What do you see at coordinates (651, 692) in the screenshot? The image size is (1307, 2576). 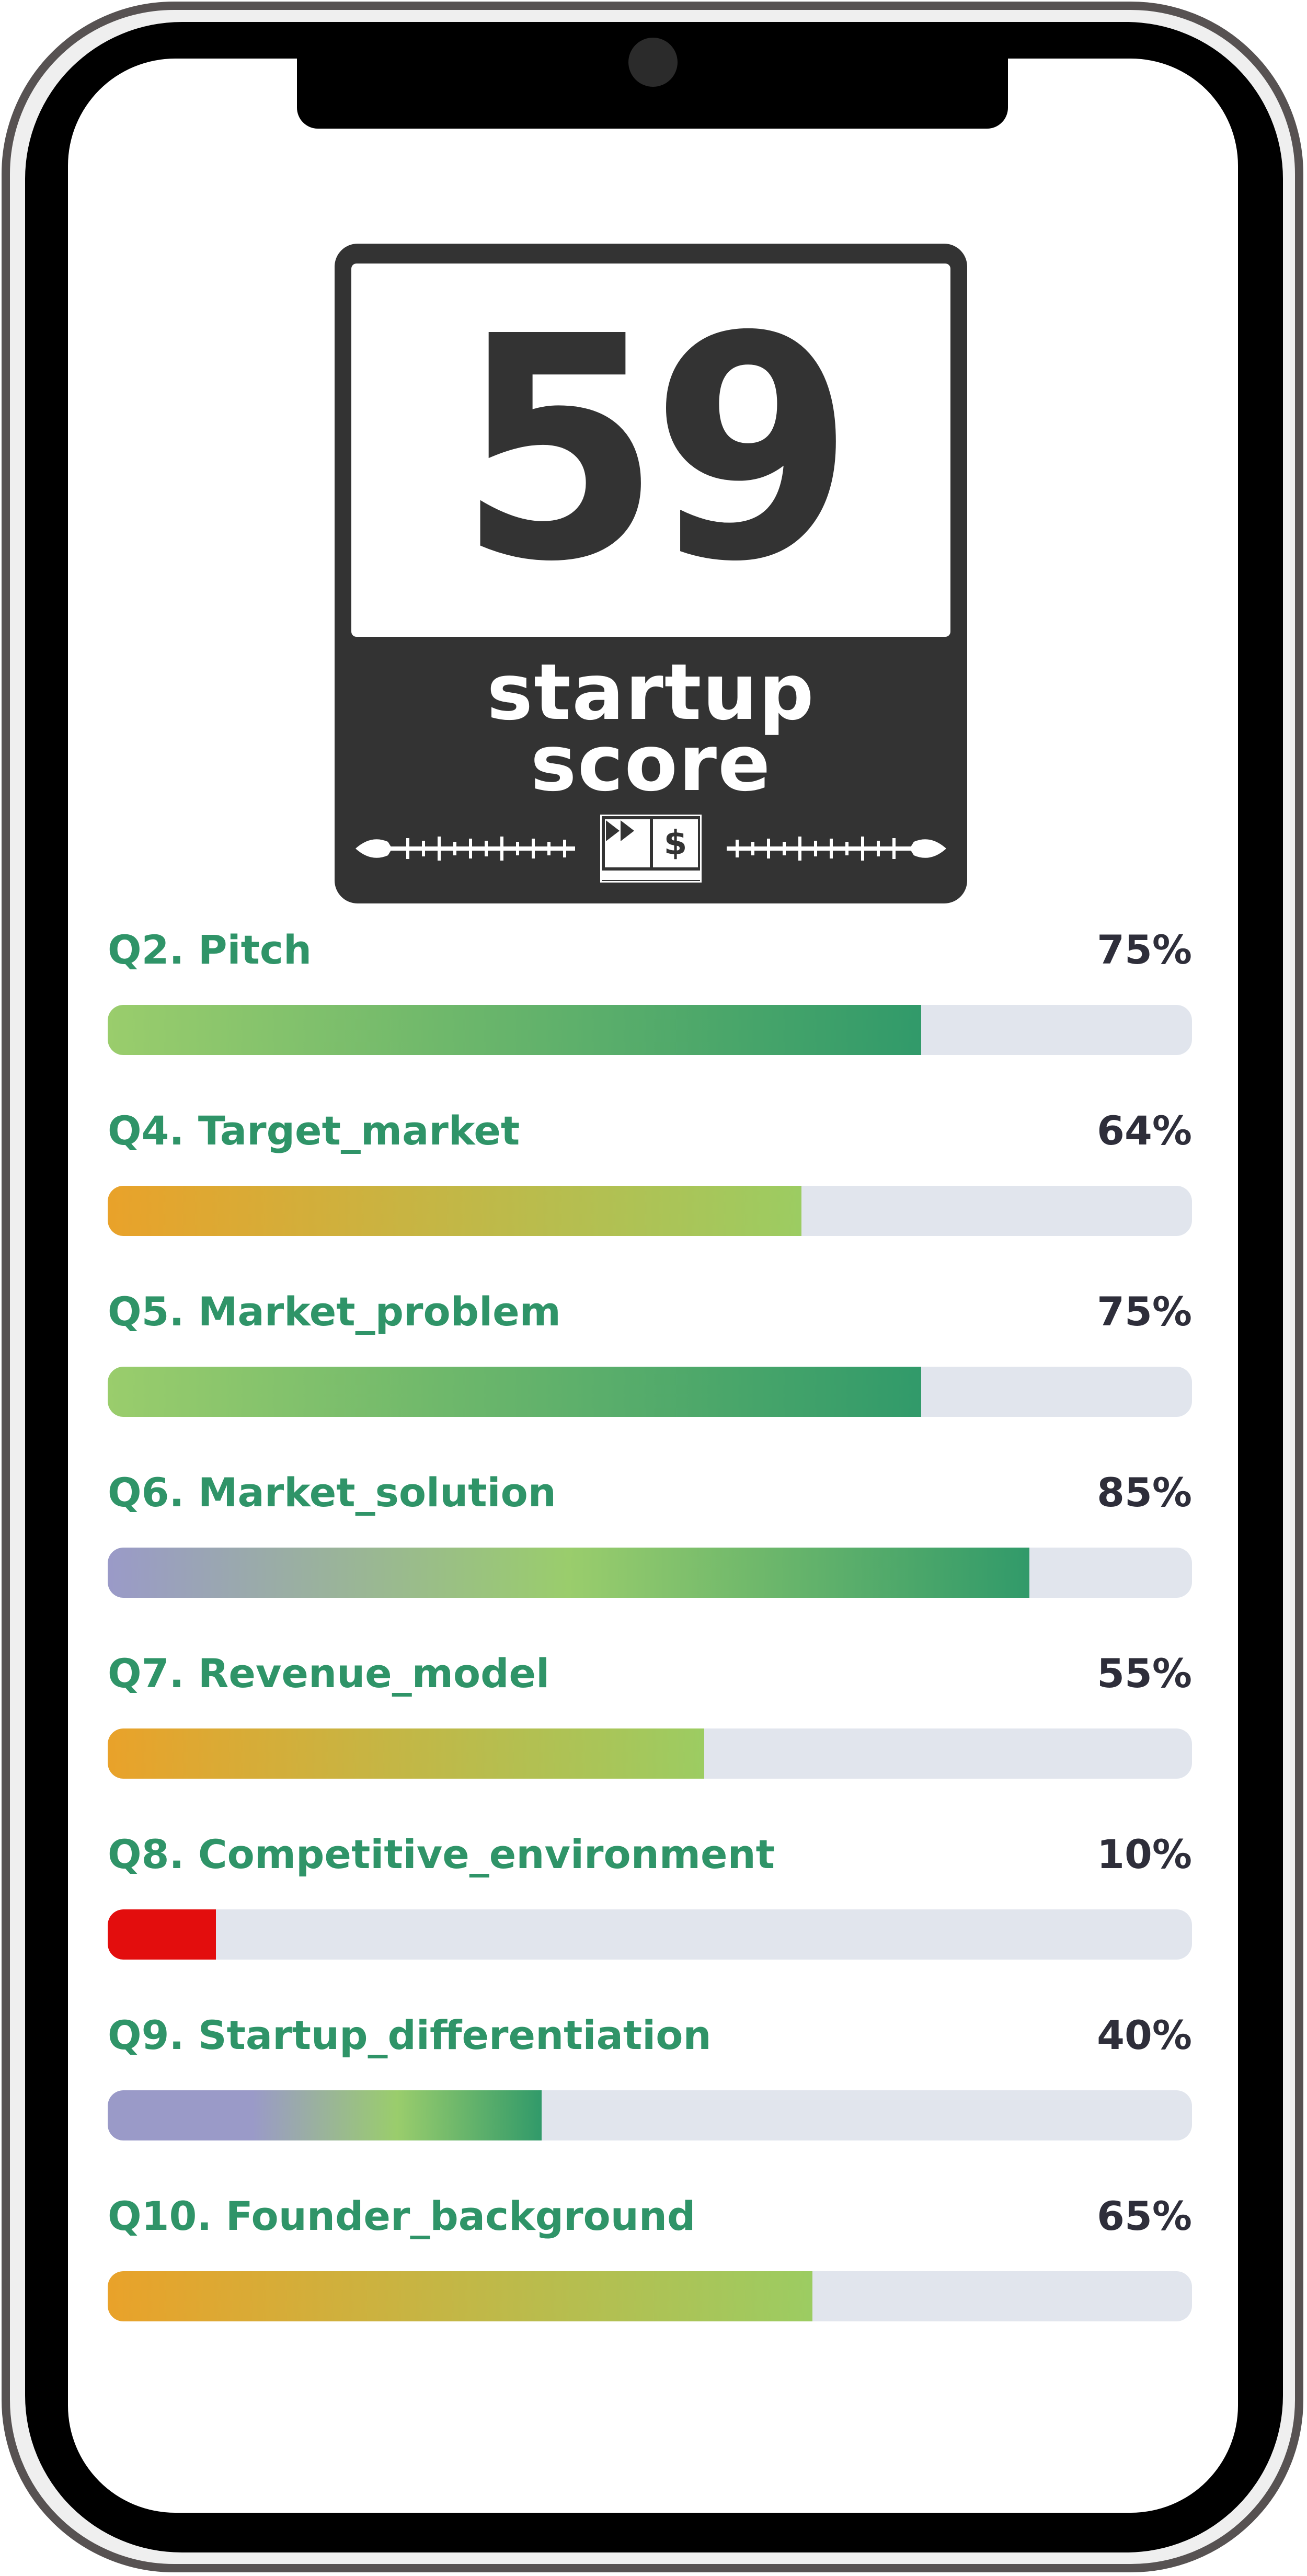 I see `badge-title-line1: startup` at bounding box center [651, 692].